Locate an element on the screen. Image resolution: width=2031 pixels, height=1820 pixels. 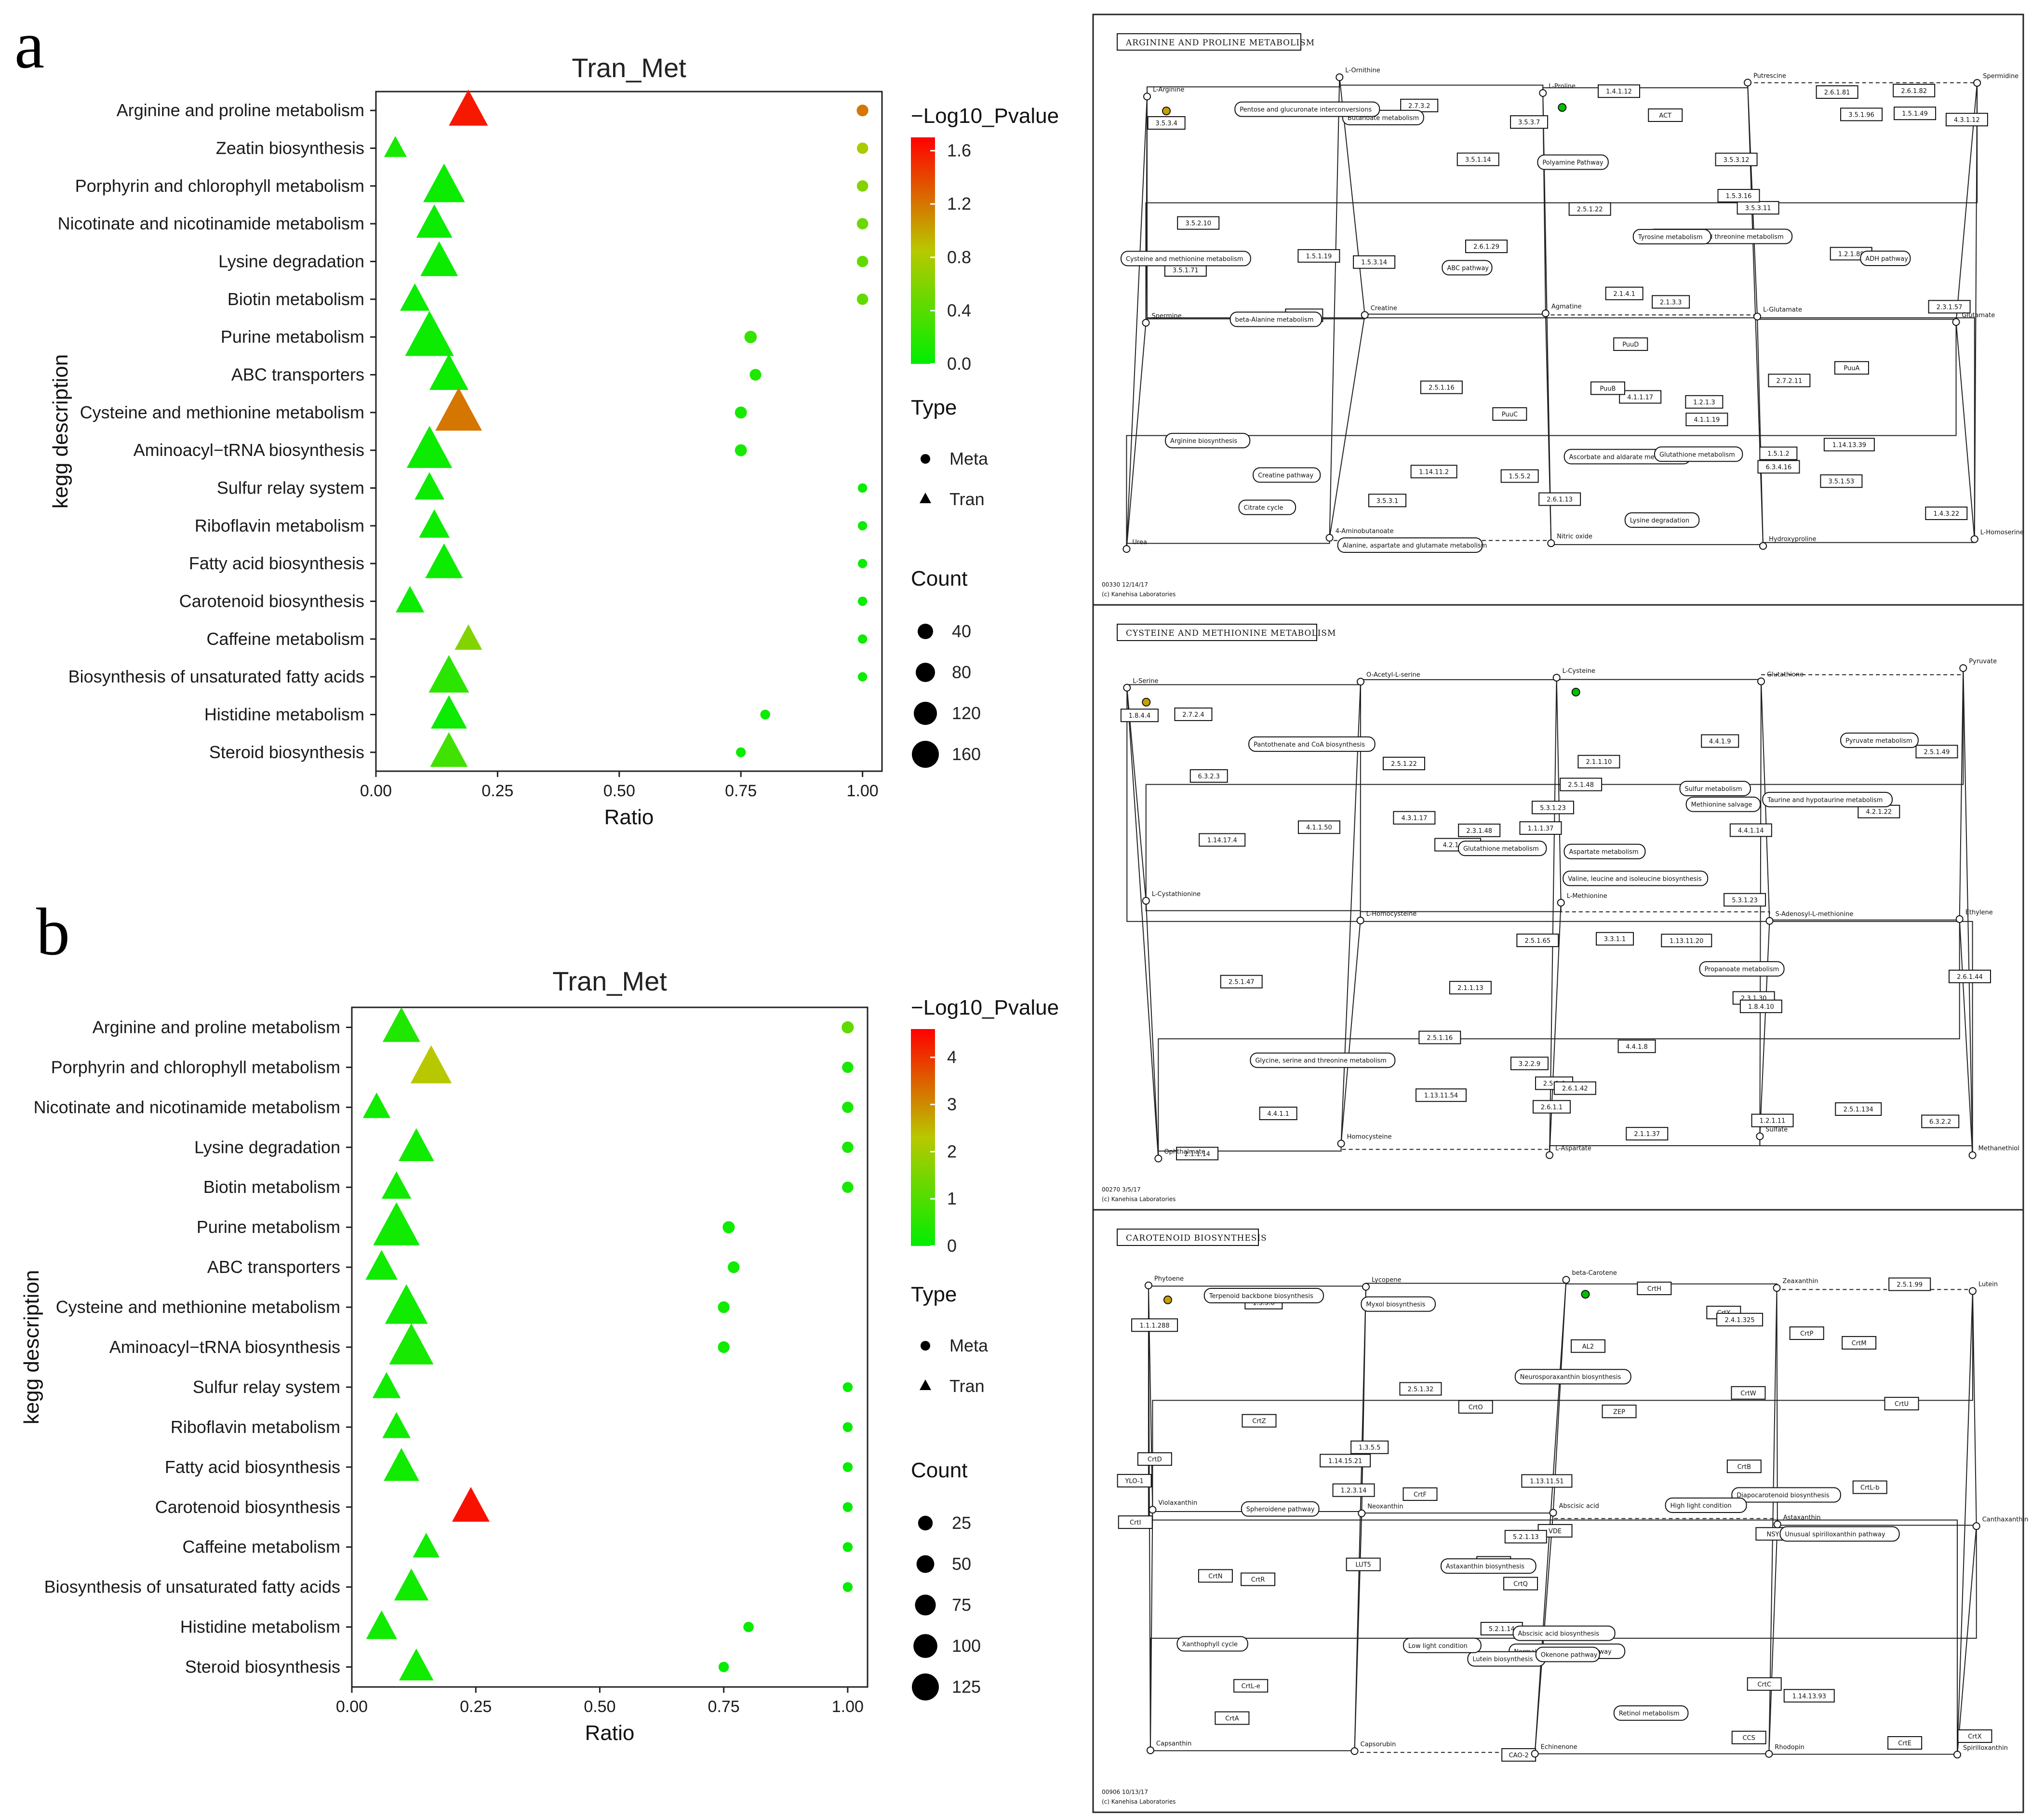
category-label: Purine metabolism is located at coordinates (268, 1227).